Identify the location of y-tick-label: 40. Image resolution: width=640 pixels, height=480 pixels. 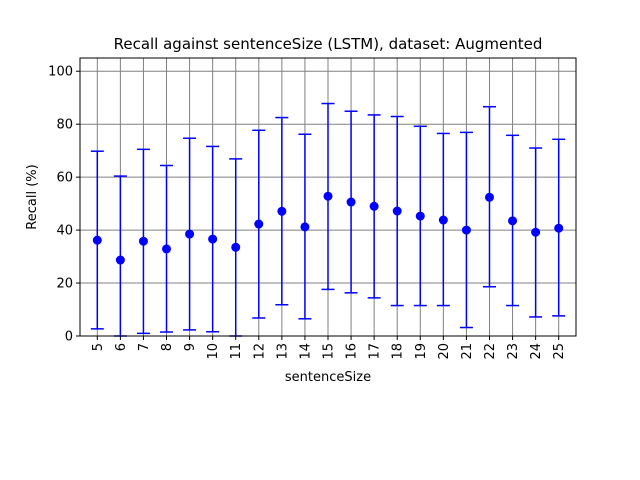
(64, 231).